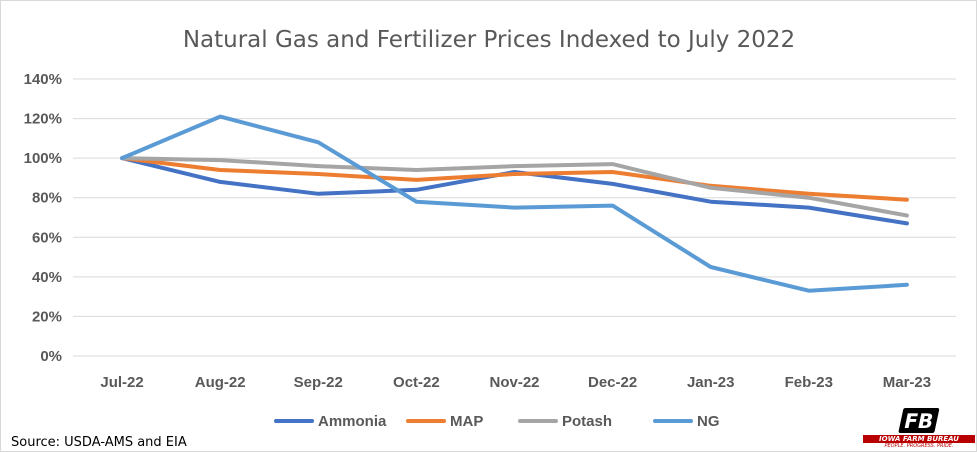 This screenshot has width=977, height=452. I want to click on logo-name: IOWA FARM BUREAU, so click(919, 439).